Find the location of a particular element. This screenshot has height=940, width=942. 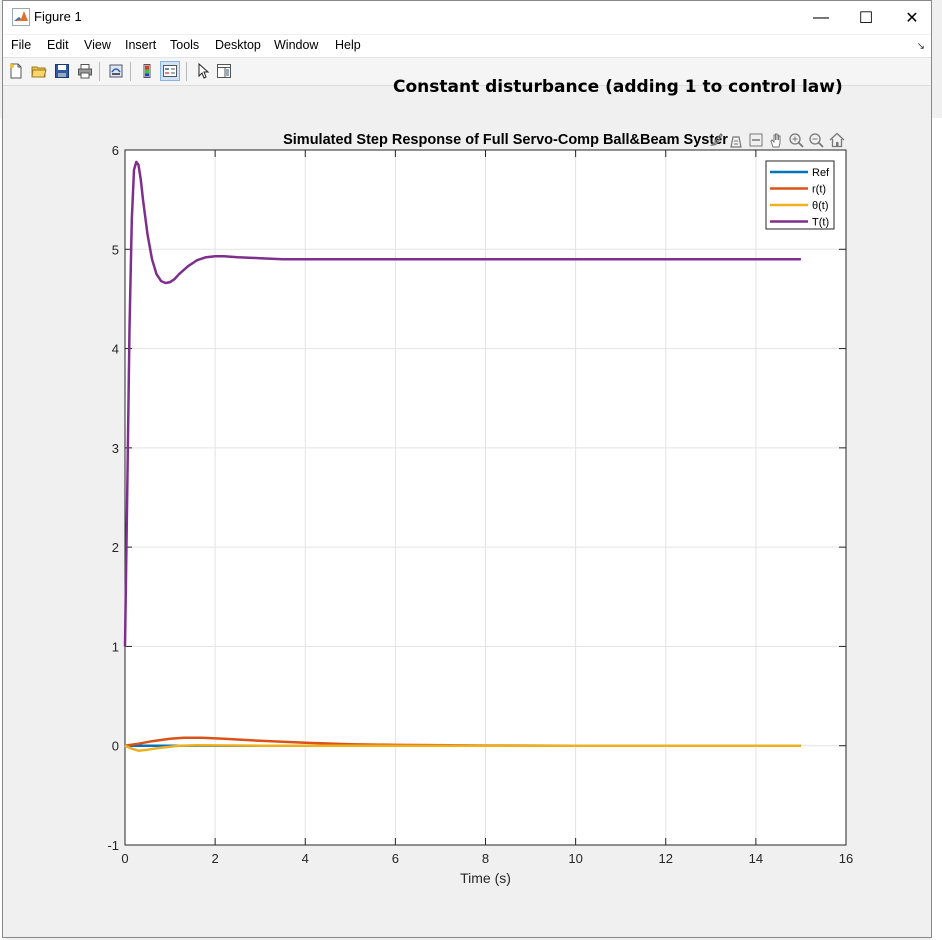

series-line-theta is located at coordinates (462, 747).